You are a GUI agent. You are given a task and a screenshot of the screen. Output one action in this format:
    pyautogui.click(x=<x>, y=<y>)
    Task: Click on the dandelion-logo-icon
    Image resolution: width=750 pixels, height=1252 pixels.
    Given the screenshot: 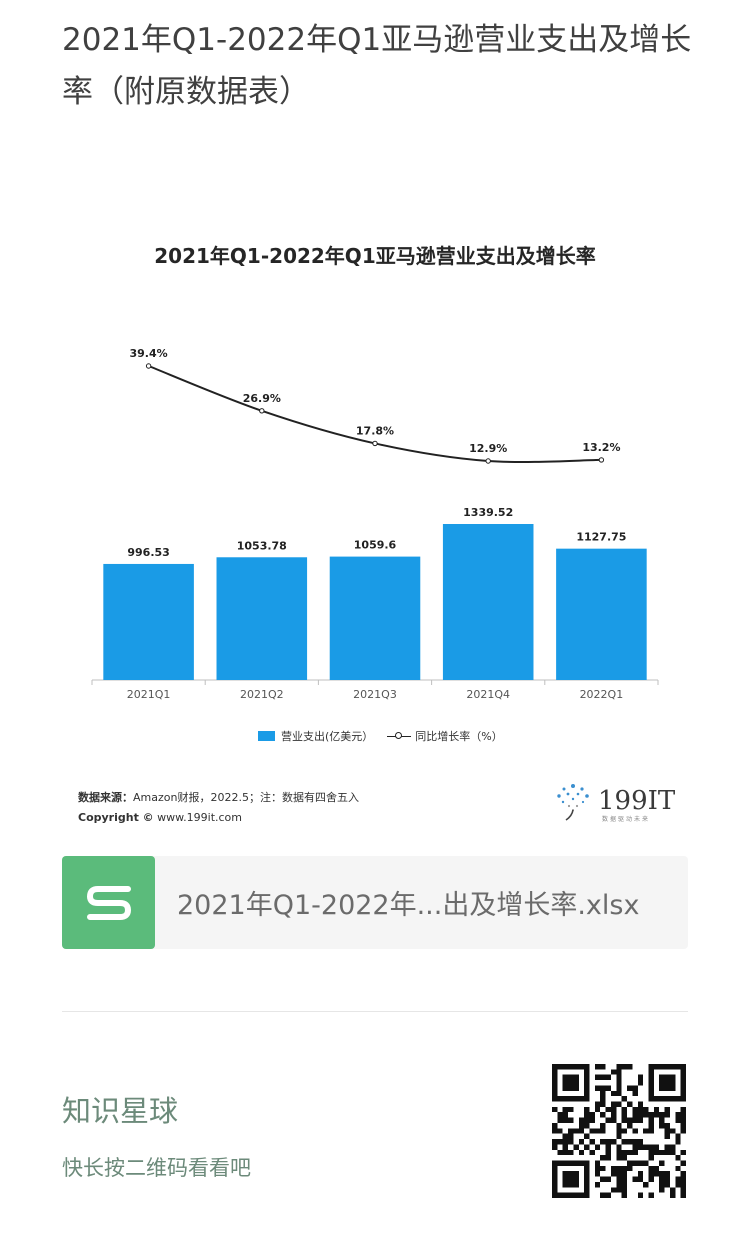 What is the action you would take?
    pyautogui.click(x=573, y=802)
    